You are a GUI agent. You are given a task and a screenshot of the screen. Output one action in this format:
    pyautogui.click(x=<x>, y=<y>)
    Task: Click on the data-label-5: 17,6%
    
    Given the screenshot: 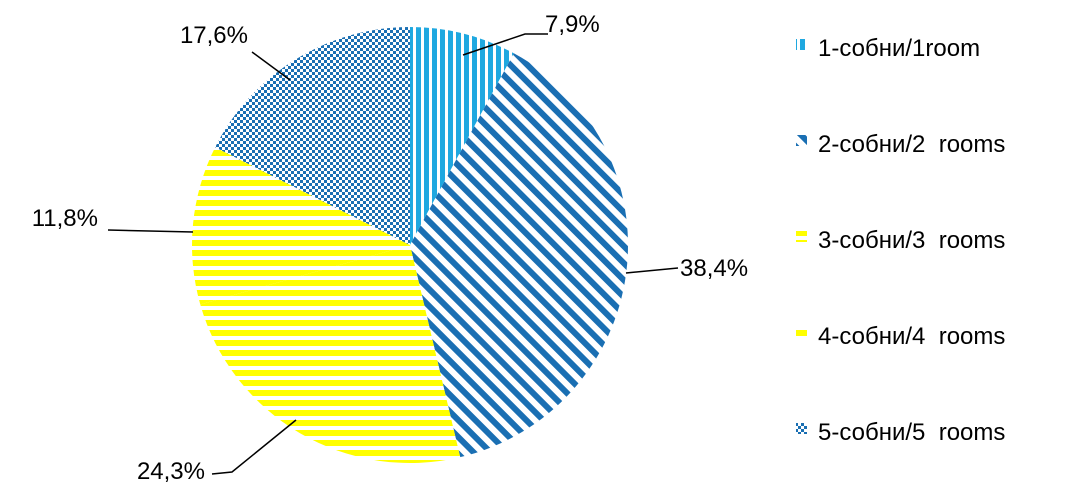 What is the action you would take?
    pyautogui.click(x=214, y=35)
    